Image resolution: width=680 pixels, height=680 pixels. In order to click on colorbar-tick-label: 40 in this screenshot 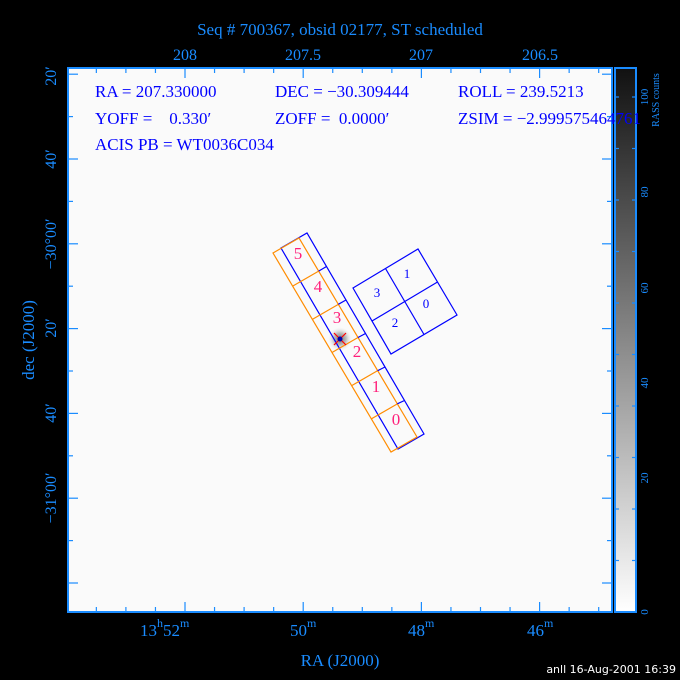, I will do `click(645, 383)`.